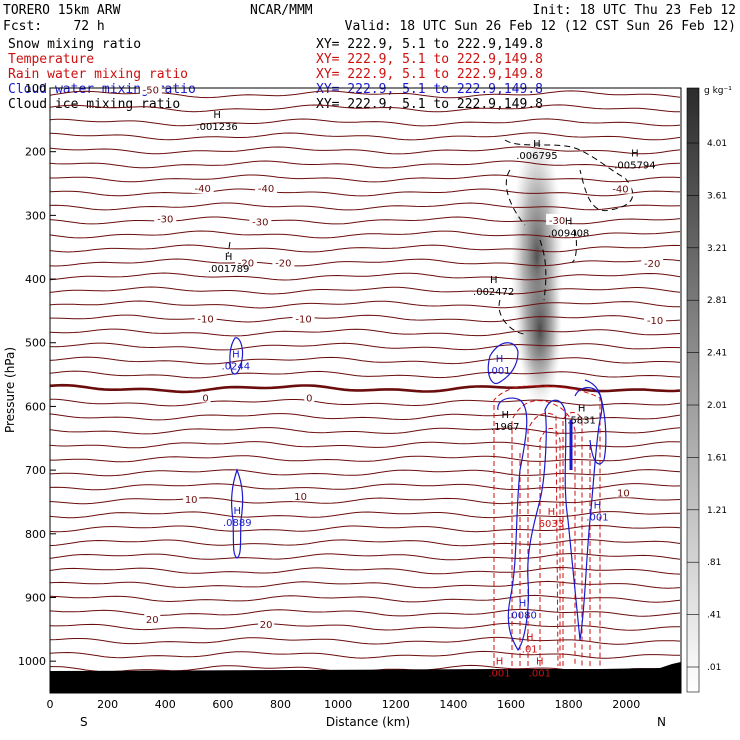 The height and width of the screenshot is (740, 740). What do you see at coordinates (35, 152) in the screenshot?
I see `y-tick-label: 200` at bounding box center [35, 152].